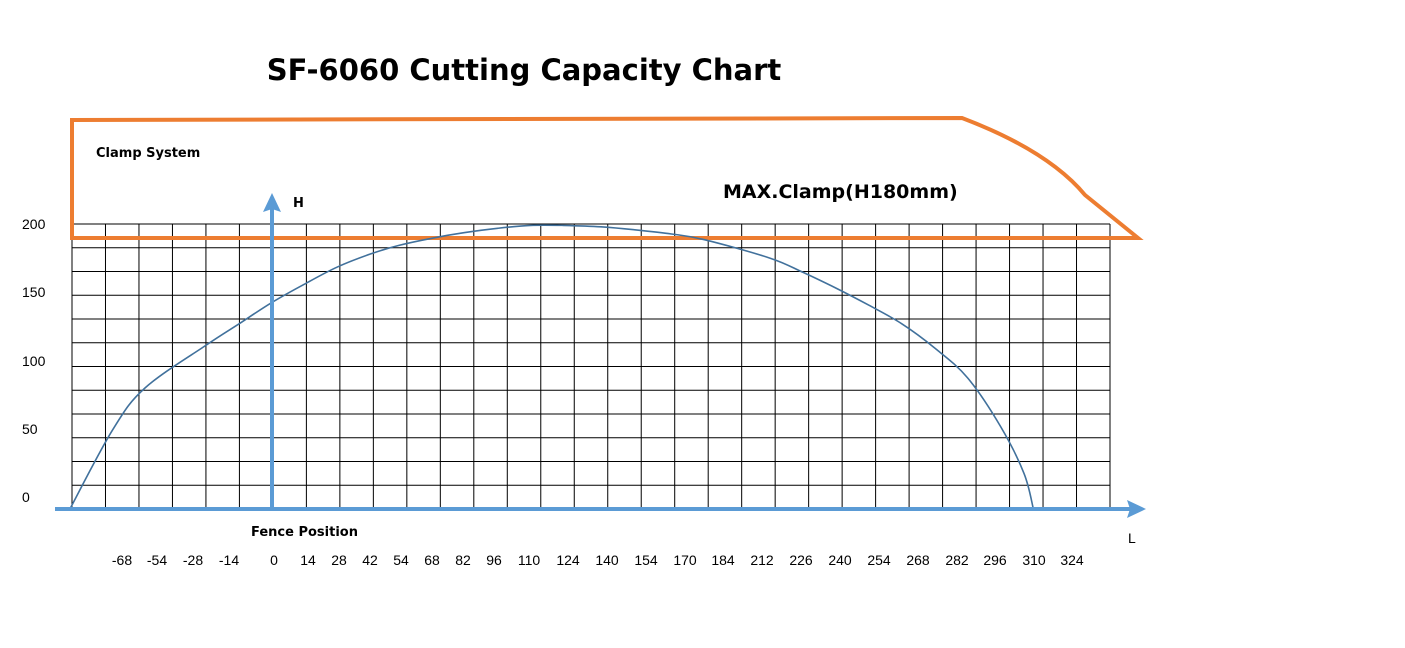 This screenshot has width=1405, height=648. What do you see at coordinates (272, 202) in the screenshot?
I see `y-axis-arrow` at bounding box center [272, 202].